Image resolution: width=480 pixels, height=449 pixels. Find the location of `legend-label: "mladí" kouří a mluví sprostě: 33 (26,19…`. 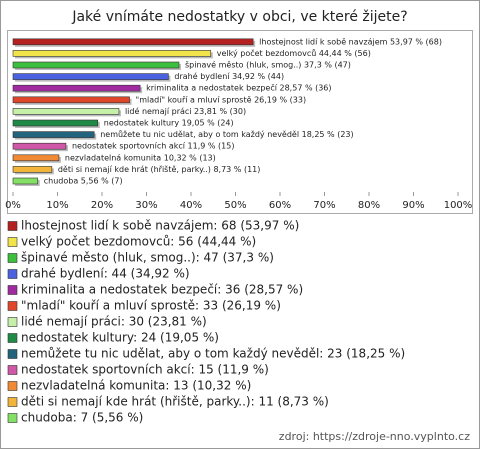

legend-label: "mladí" kouří a mluví sprostě: 33 (26,19… is located at coordinates (151, 306).